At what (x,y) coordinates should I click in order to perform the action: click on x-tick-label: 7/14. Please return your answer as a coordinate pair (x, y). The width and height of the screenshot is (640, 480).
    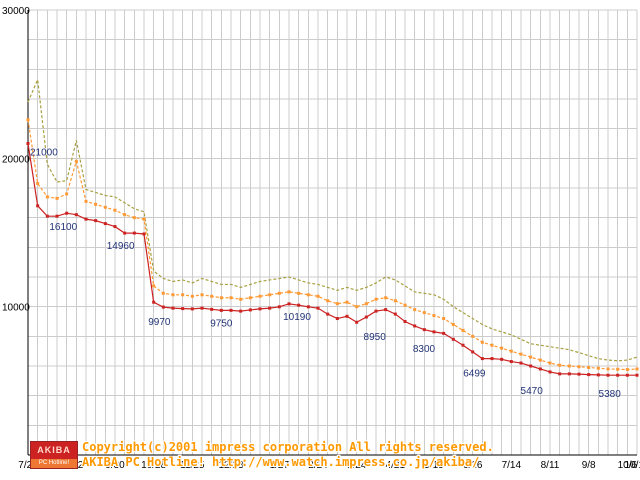
    Looking at the image, I should click on (512, 465).